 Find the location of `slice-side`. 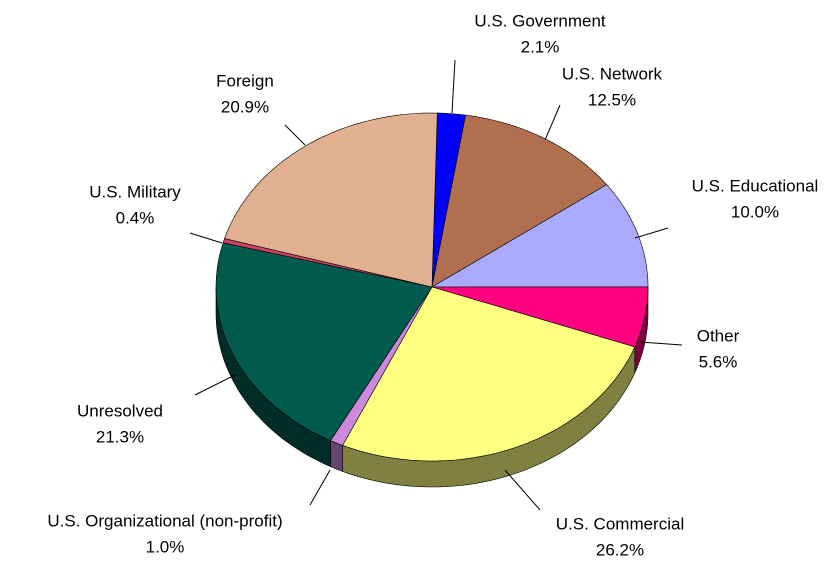

slice-side is located at coordinates (336, 456).